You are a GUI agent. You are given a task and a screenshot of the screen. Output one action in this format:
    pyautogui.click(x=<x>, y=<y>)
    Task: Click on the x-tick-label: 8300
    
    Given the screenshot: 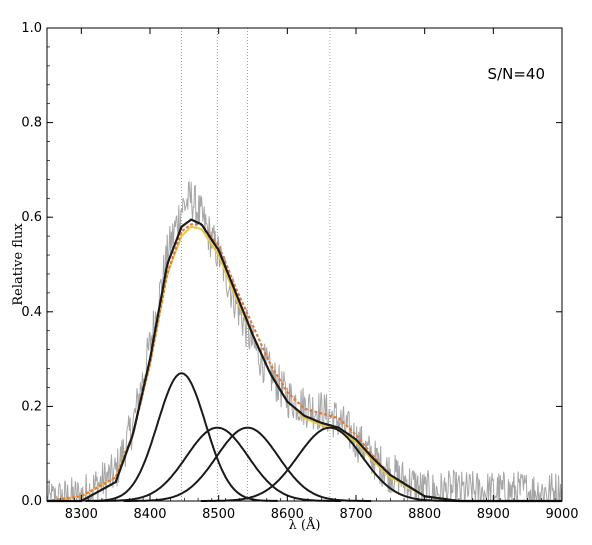 What is the action you would take?
    pyautogui.click(x=81, y=514)
    